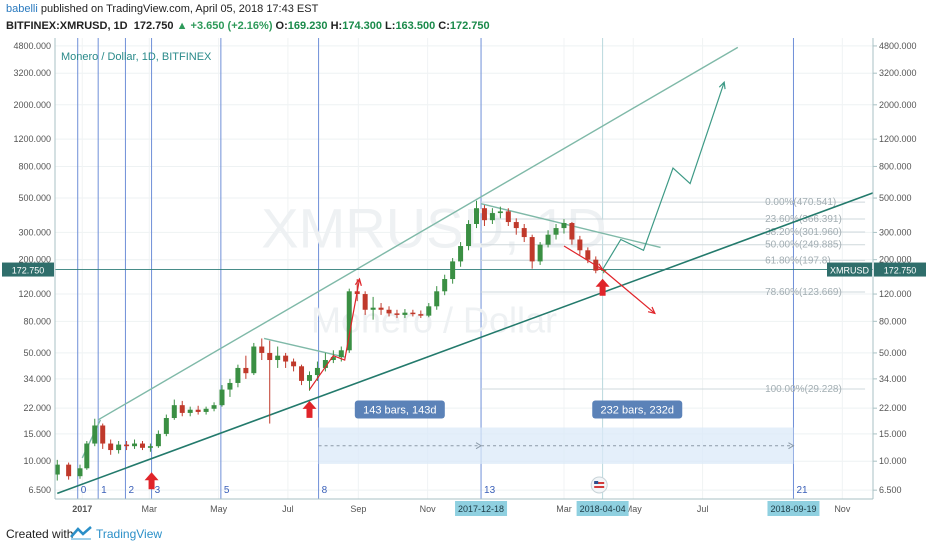  I want to click on high-value: 174.300, so click(362, 26).